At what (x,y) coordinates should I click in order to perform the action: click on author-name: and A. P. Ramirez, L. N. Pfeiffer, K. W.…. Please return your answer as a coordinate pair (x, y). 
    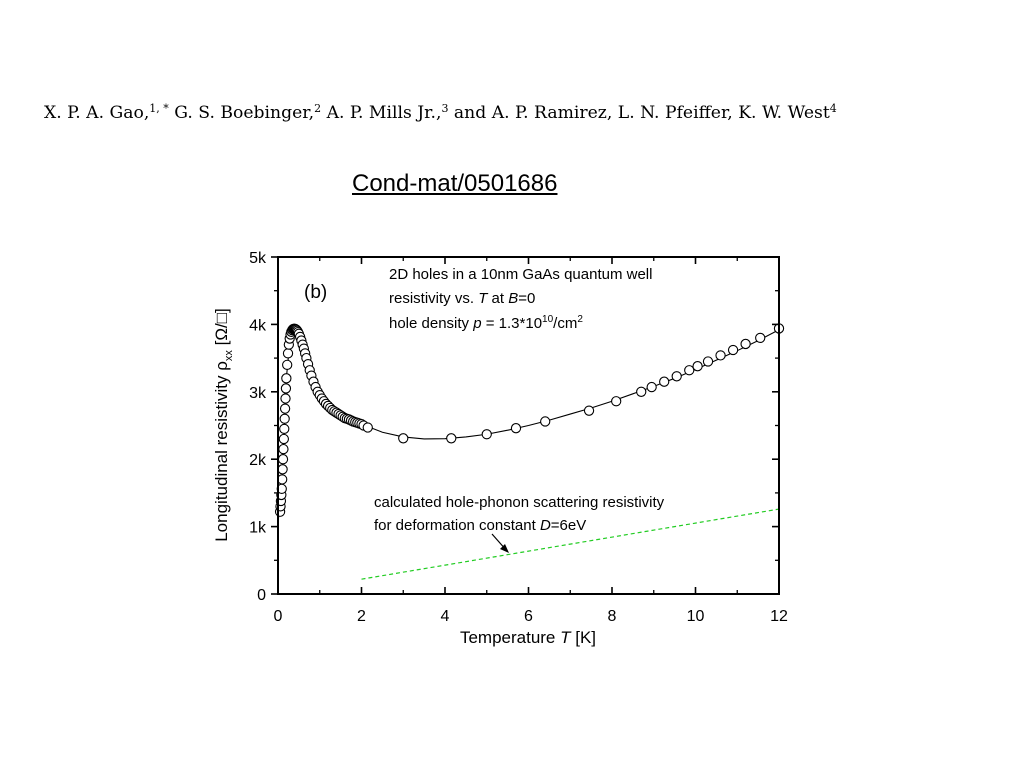
    Looking at the image, I should click on (641, 113).